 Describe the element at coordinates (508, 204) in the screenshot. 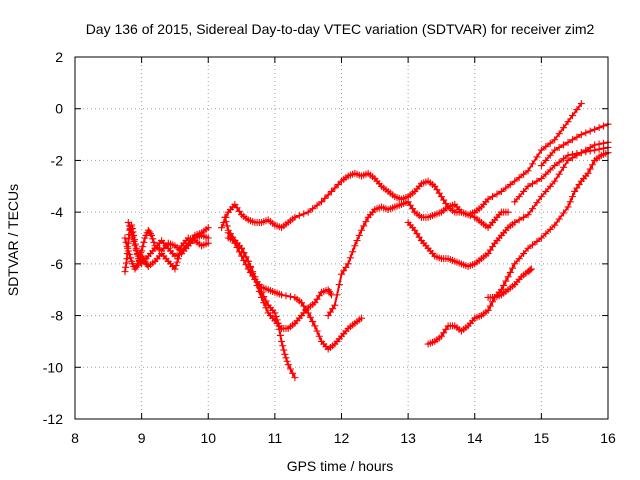

I see `series-line` at that location.